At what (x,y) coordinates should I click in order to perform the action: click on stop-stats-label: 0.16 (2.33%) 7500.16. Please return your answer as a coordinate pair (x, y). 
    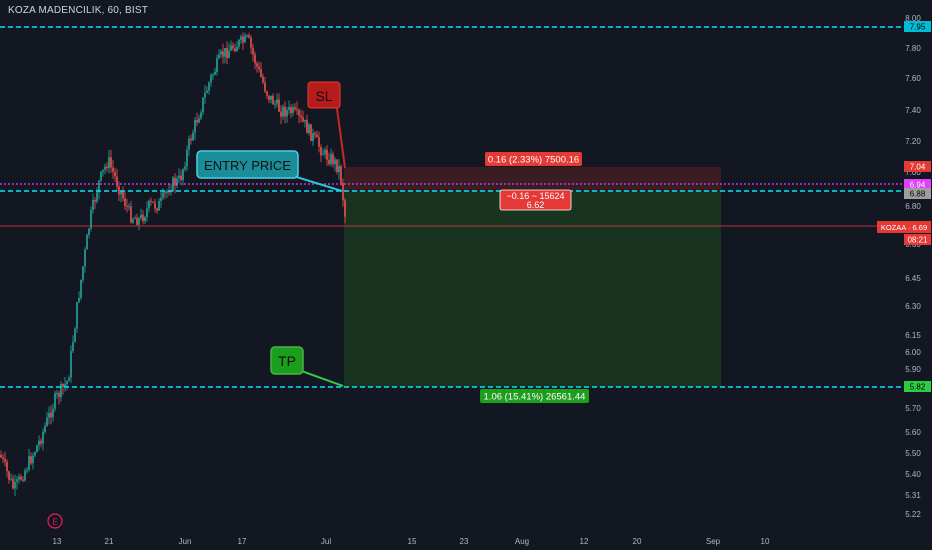
    Looking at the image, I should click on (533, 159).